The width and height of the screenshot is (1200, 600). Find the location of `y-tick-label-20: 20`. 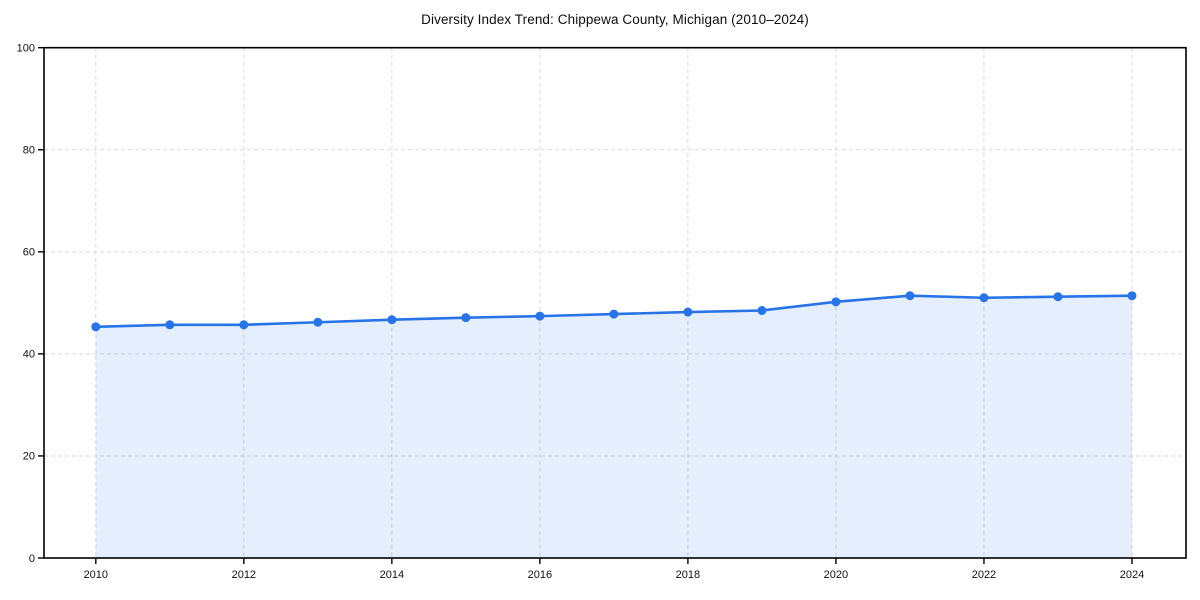

y-tick-label-20: 20 is located at coordinates (29, 457).